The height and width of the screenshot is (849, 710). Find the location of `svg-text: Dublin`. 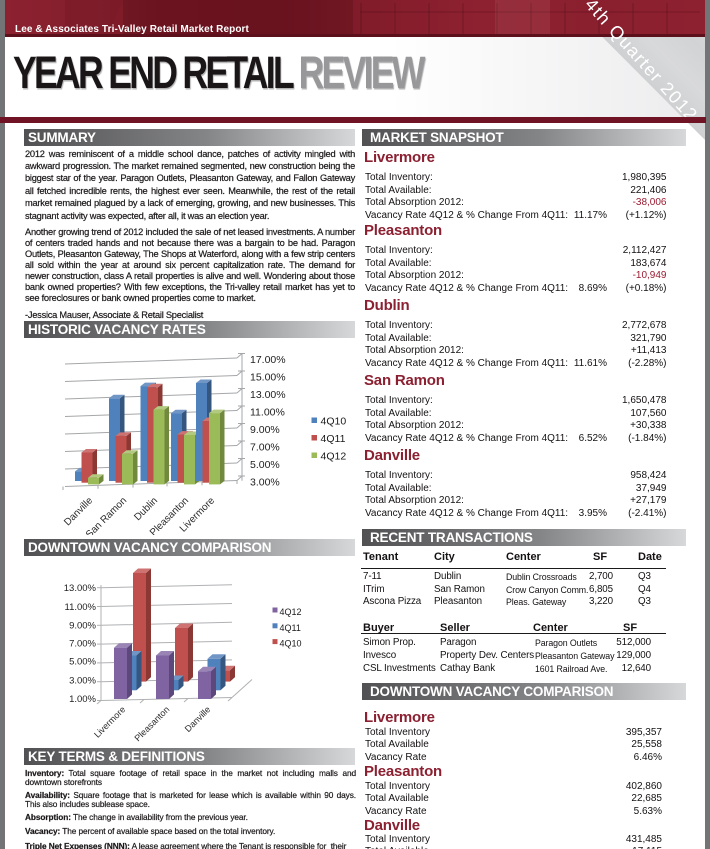

svg-text: Dublin is located at coordinates (146, 509).